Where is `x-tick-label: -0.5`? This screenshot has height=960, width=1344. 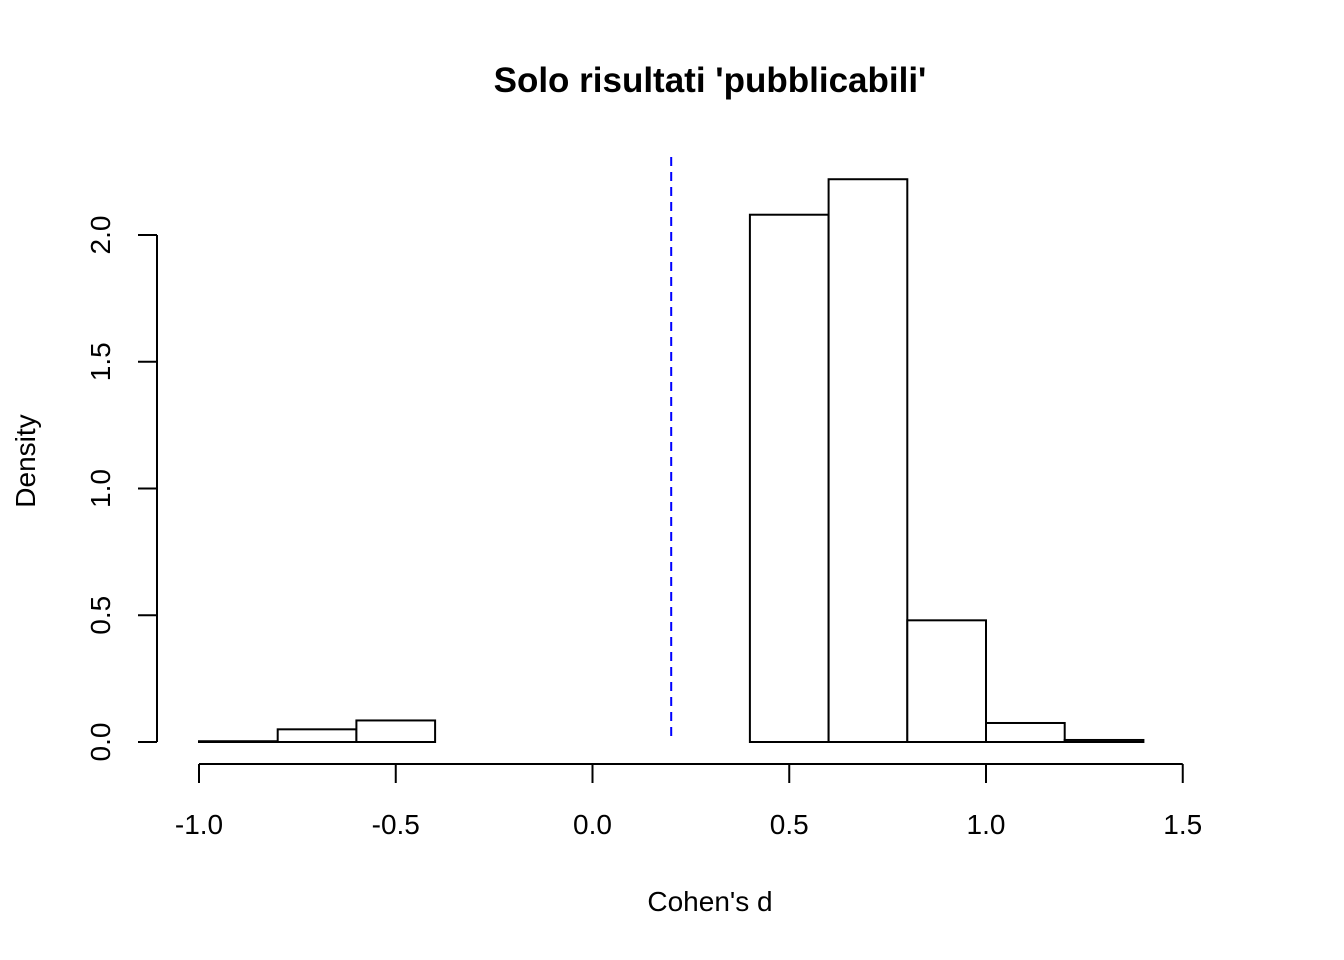 x-tick-label: -0.5 is located at coordinates (396, 824).